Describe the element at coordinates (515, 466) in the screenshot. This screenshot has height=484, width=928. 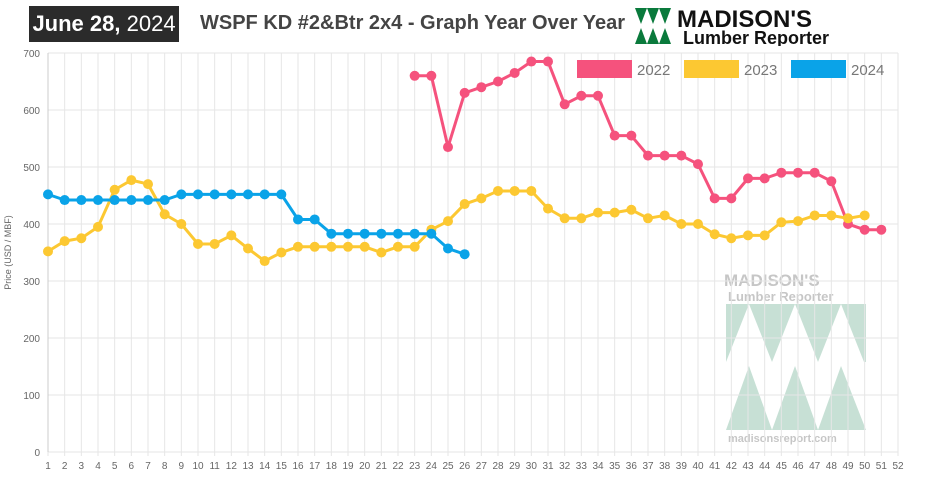
I see `x-tick-label: 29` at that location.